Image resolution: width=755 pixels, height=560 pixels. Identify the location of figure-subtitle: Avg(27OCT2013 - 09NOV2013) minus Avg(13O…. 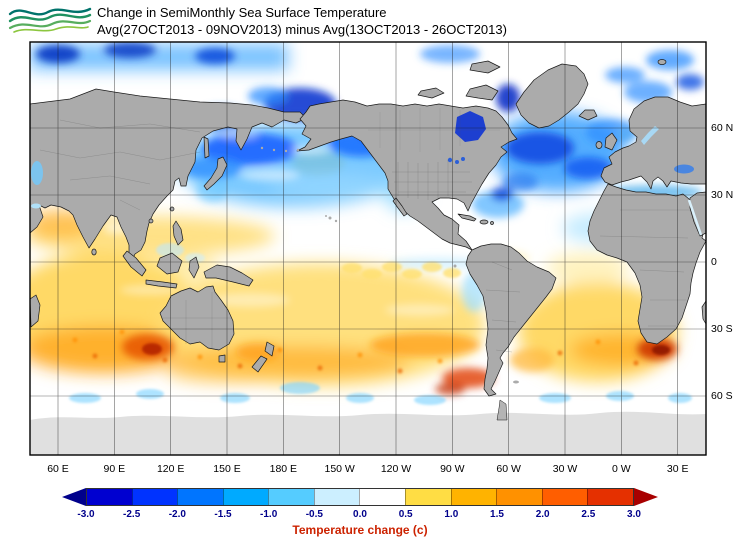
(302, 29).